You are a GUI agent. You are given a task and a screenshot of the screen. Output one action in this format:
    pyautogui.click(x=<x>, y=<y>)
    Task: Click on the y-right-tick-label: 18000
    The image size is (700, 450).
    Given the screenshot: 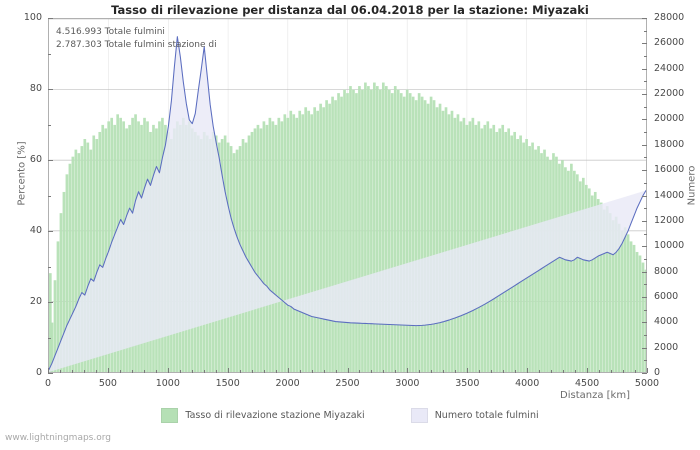 What is the action you would take?
    pyautogui.click(x=669, y=144)
    